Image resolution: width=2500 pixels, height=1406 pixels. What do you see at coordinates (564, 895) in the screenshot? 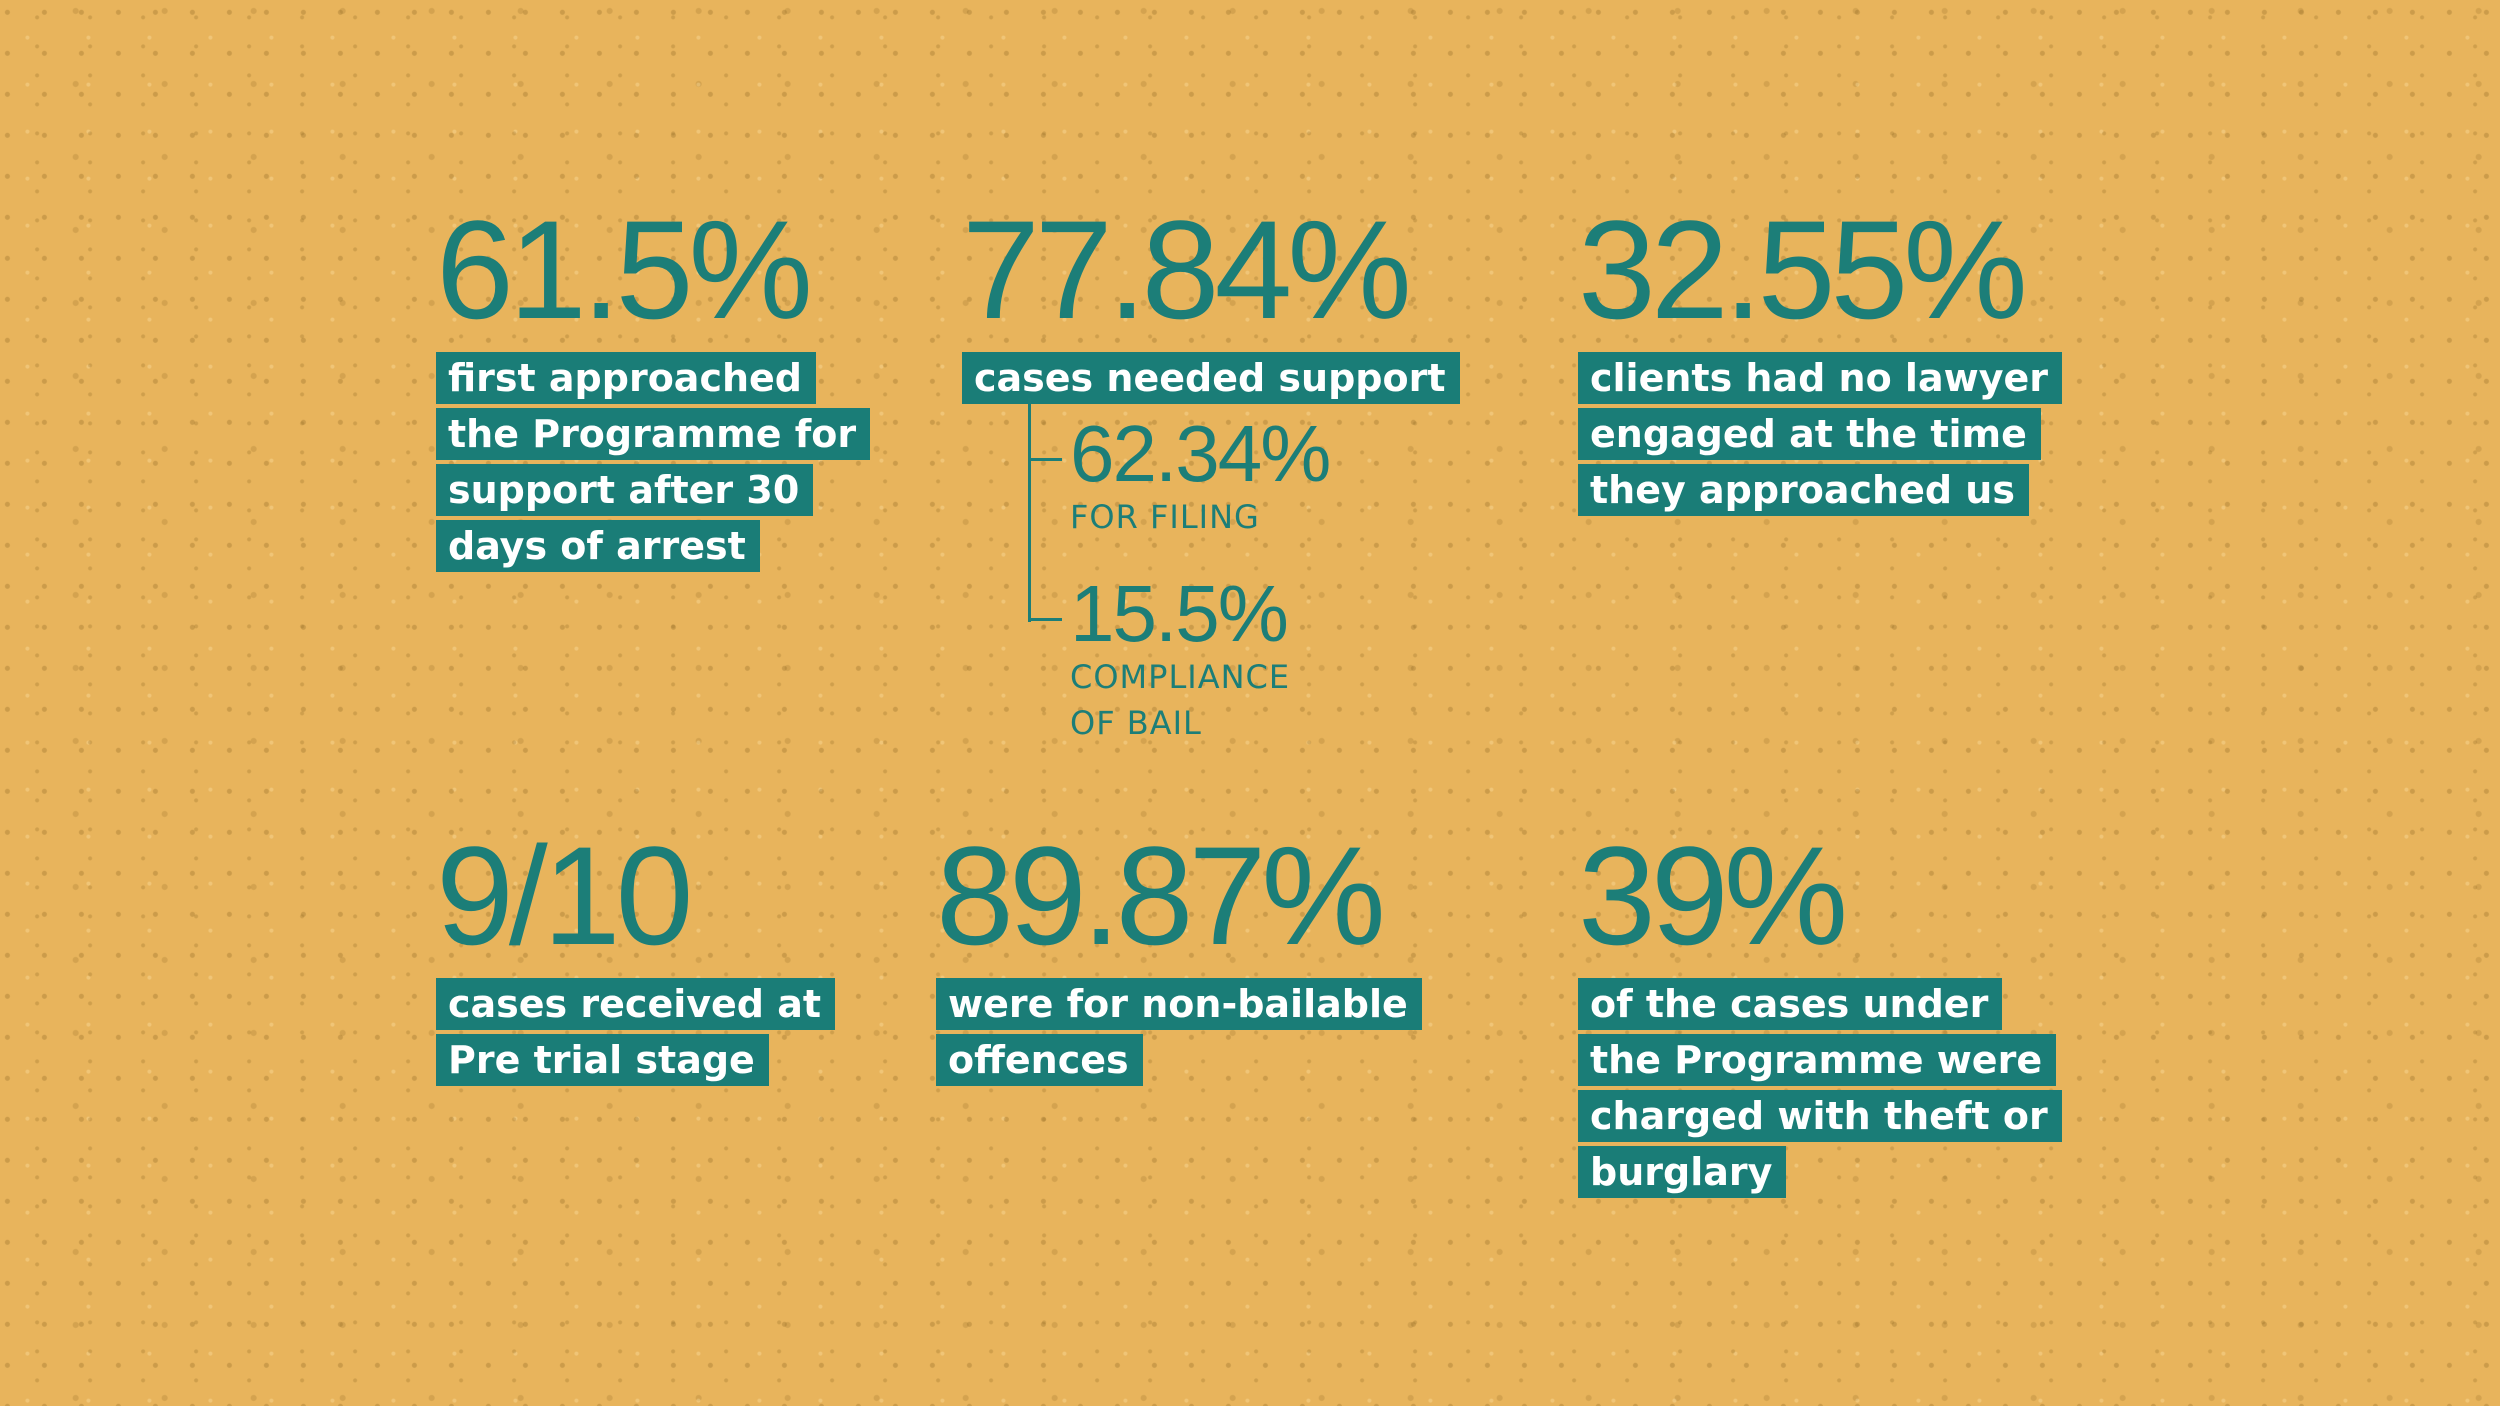
I see `stat-value: 9/10` at bounding box center [564, 895].